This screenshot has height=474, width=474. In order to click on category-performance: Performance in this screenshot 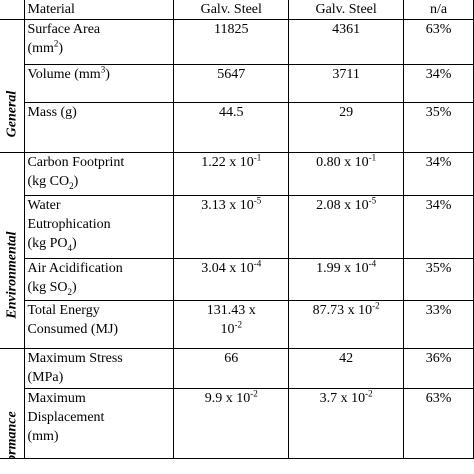, I will do `click(13, 403)`.